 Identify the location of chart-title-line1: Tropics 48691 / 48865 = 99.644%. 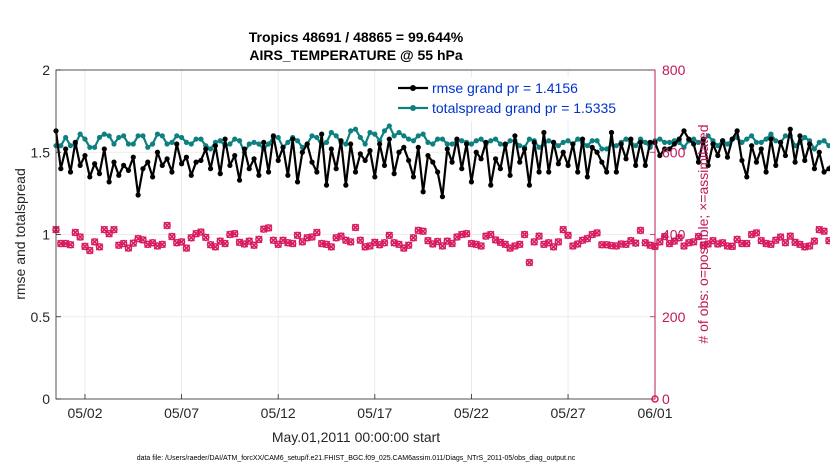
(356, 37).